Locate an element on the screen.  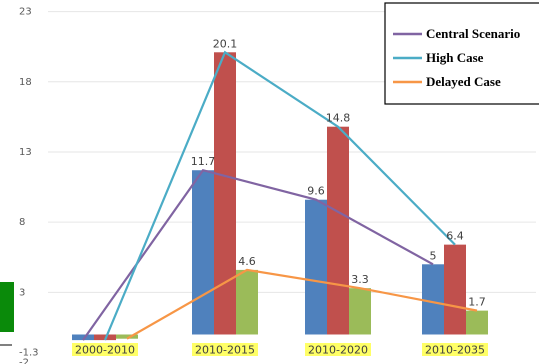
category-label: 2010-2035 is located at coordinates (455, 350).